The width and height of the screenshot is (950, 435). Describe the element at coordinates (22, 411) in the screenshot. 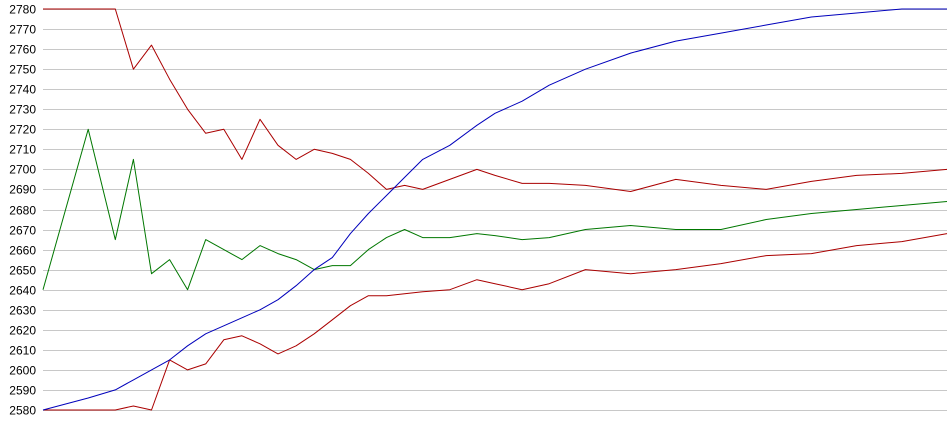

I see `y-tick-label: 2580` at that location.